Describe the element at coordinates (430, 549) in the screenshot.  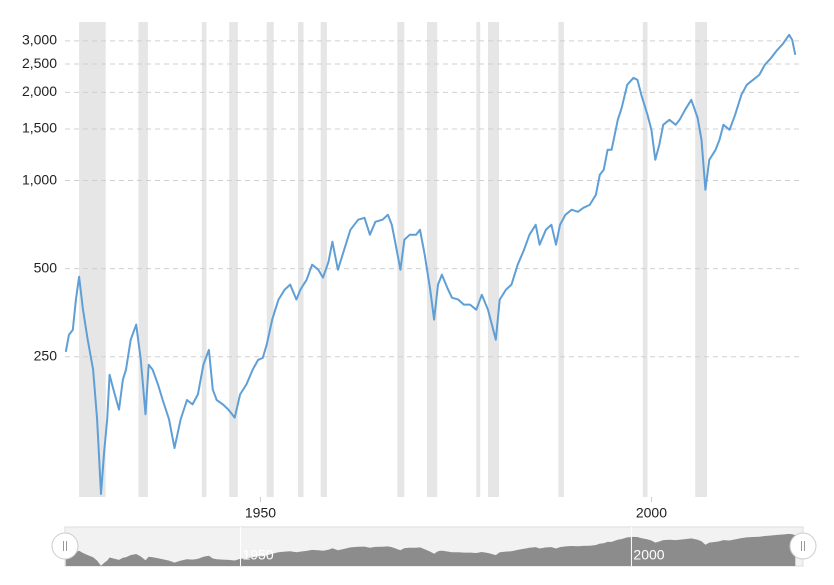
I see `navigator-area` at that location.